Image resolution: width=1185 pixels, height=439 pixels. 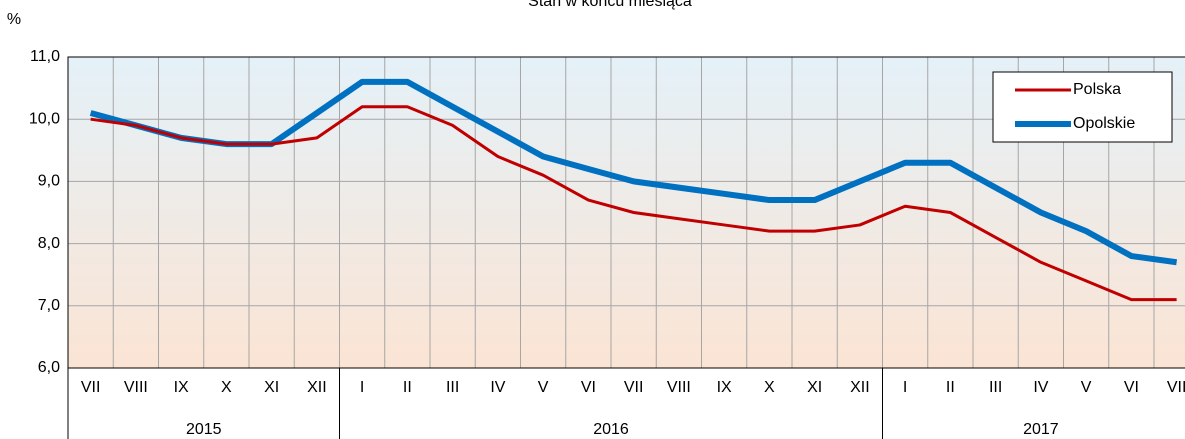 What do you see at coordinates (49, 181) in the screenshot?
I see `y-tick-label: 9,0` at bounding box center [49, 181].